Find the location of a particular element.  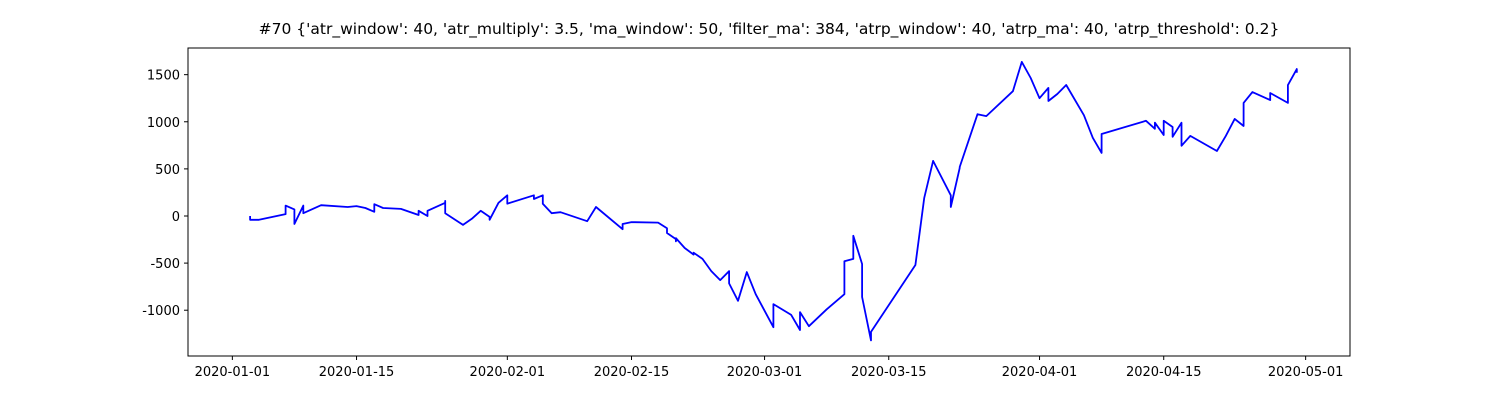

x-tick-label: 2020-01-01 is located at coordinates (233, 372).